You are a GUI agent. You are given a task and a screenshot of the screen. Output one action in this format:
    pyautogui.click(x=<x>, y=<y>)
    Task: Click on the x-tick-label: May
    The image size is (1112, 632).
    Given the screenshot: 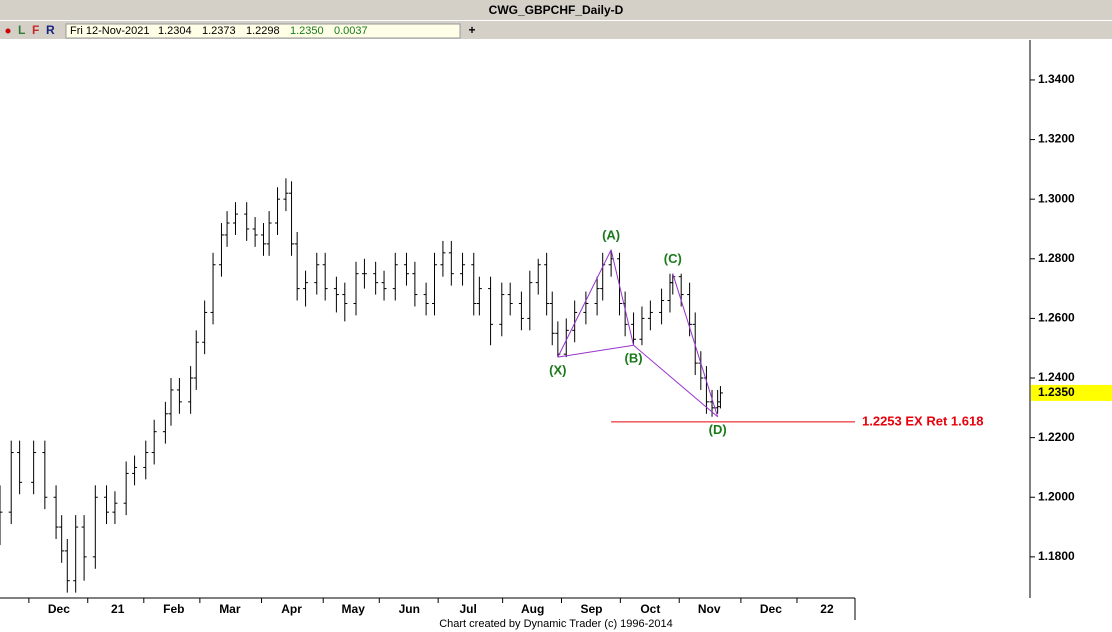 What is the action you would take?
    pyautogui.click(x=354, y=609)
    